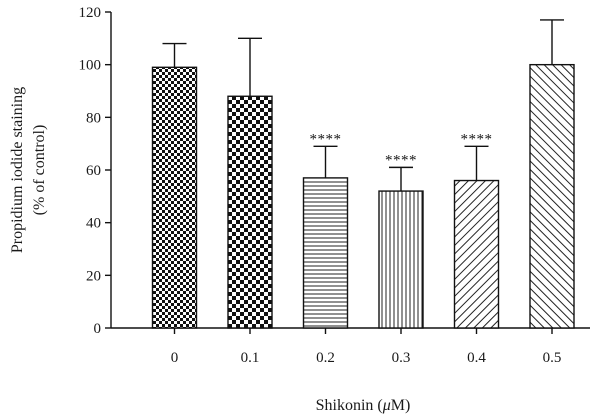  What do you see at coordinates (476, 358) in the screenshot?
I see `x-tick-label: 0.4` at bounding box center [476, 358].